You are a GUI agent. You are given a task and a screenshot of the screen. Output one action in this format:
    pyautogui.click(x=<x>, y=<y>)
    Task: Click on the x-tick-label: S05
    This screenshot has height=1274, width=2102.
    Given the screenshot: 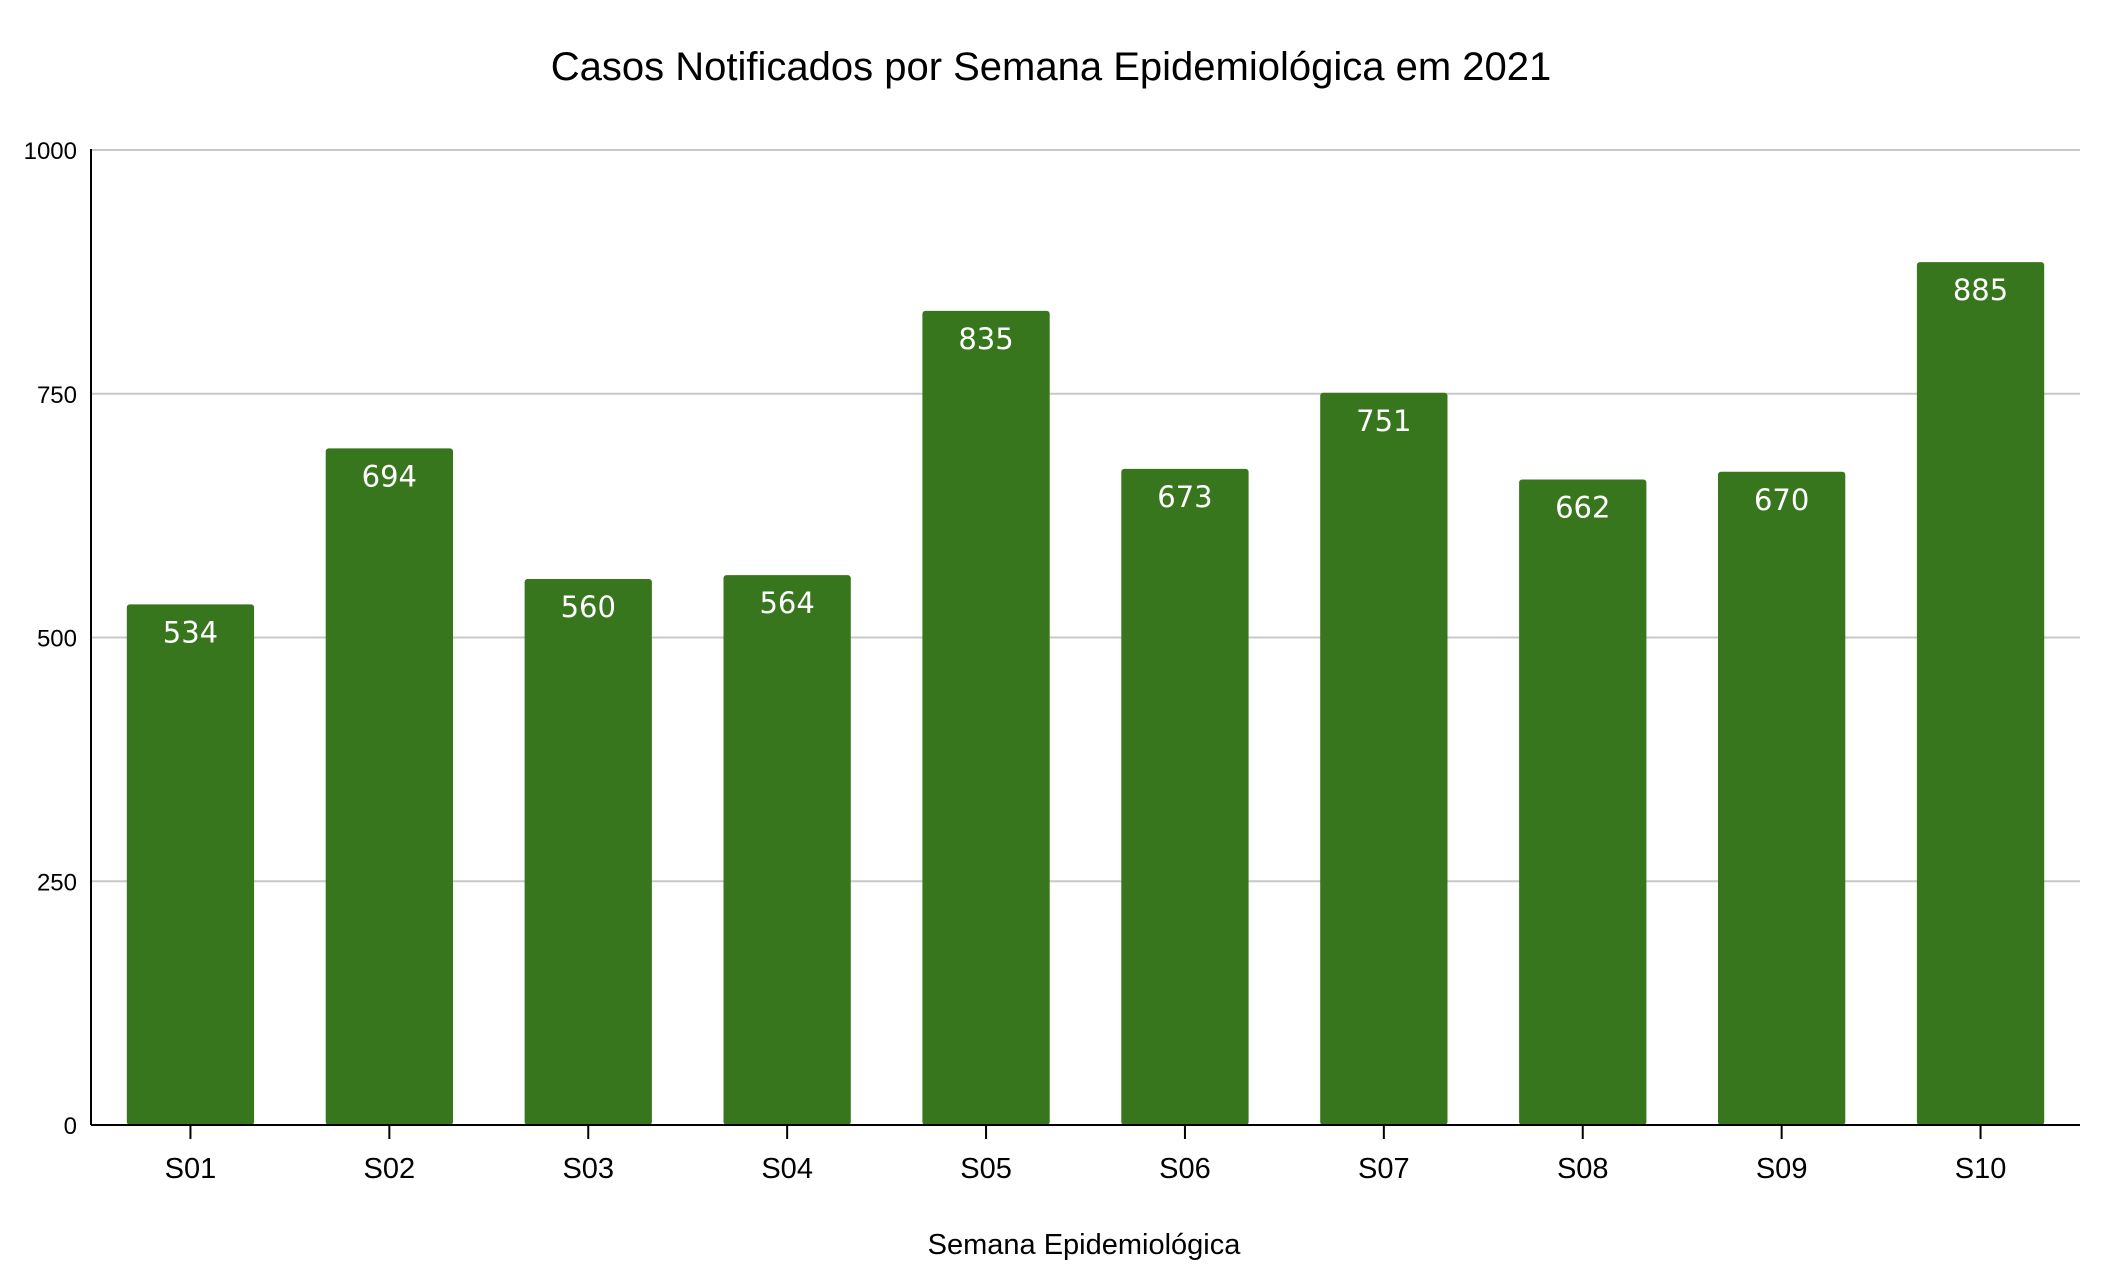 What is the action you would take?
    pyautogui.click(x=986, y=1169)
    